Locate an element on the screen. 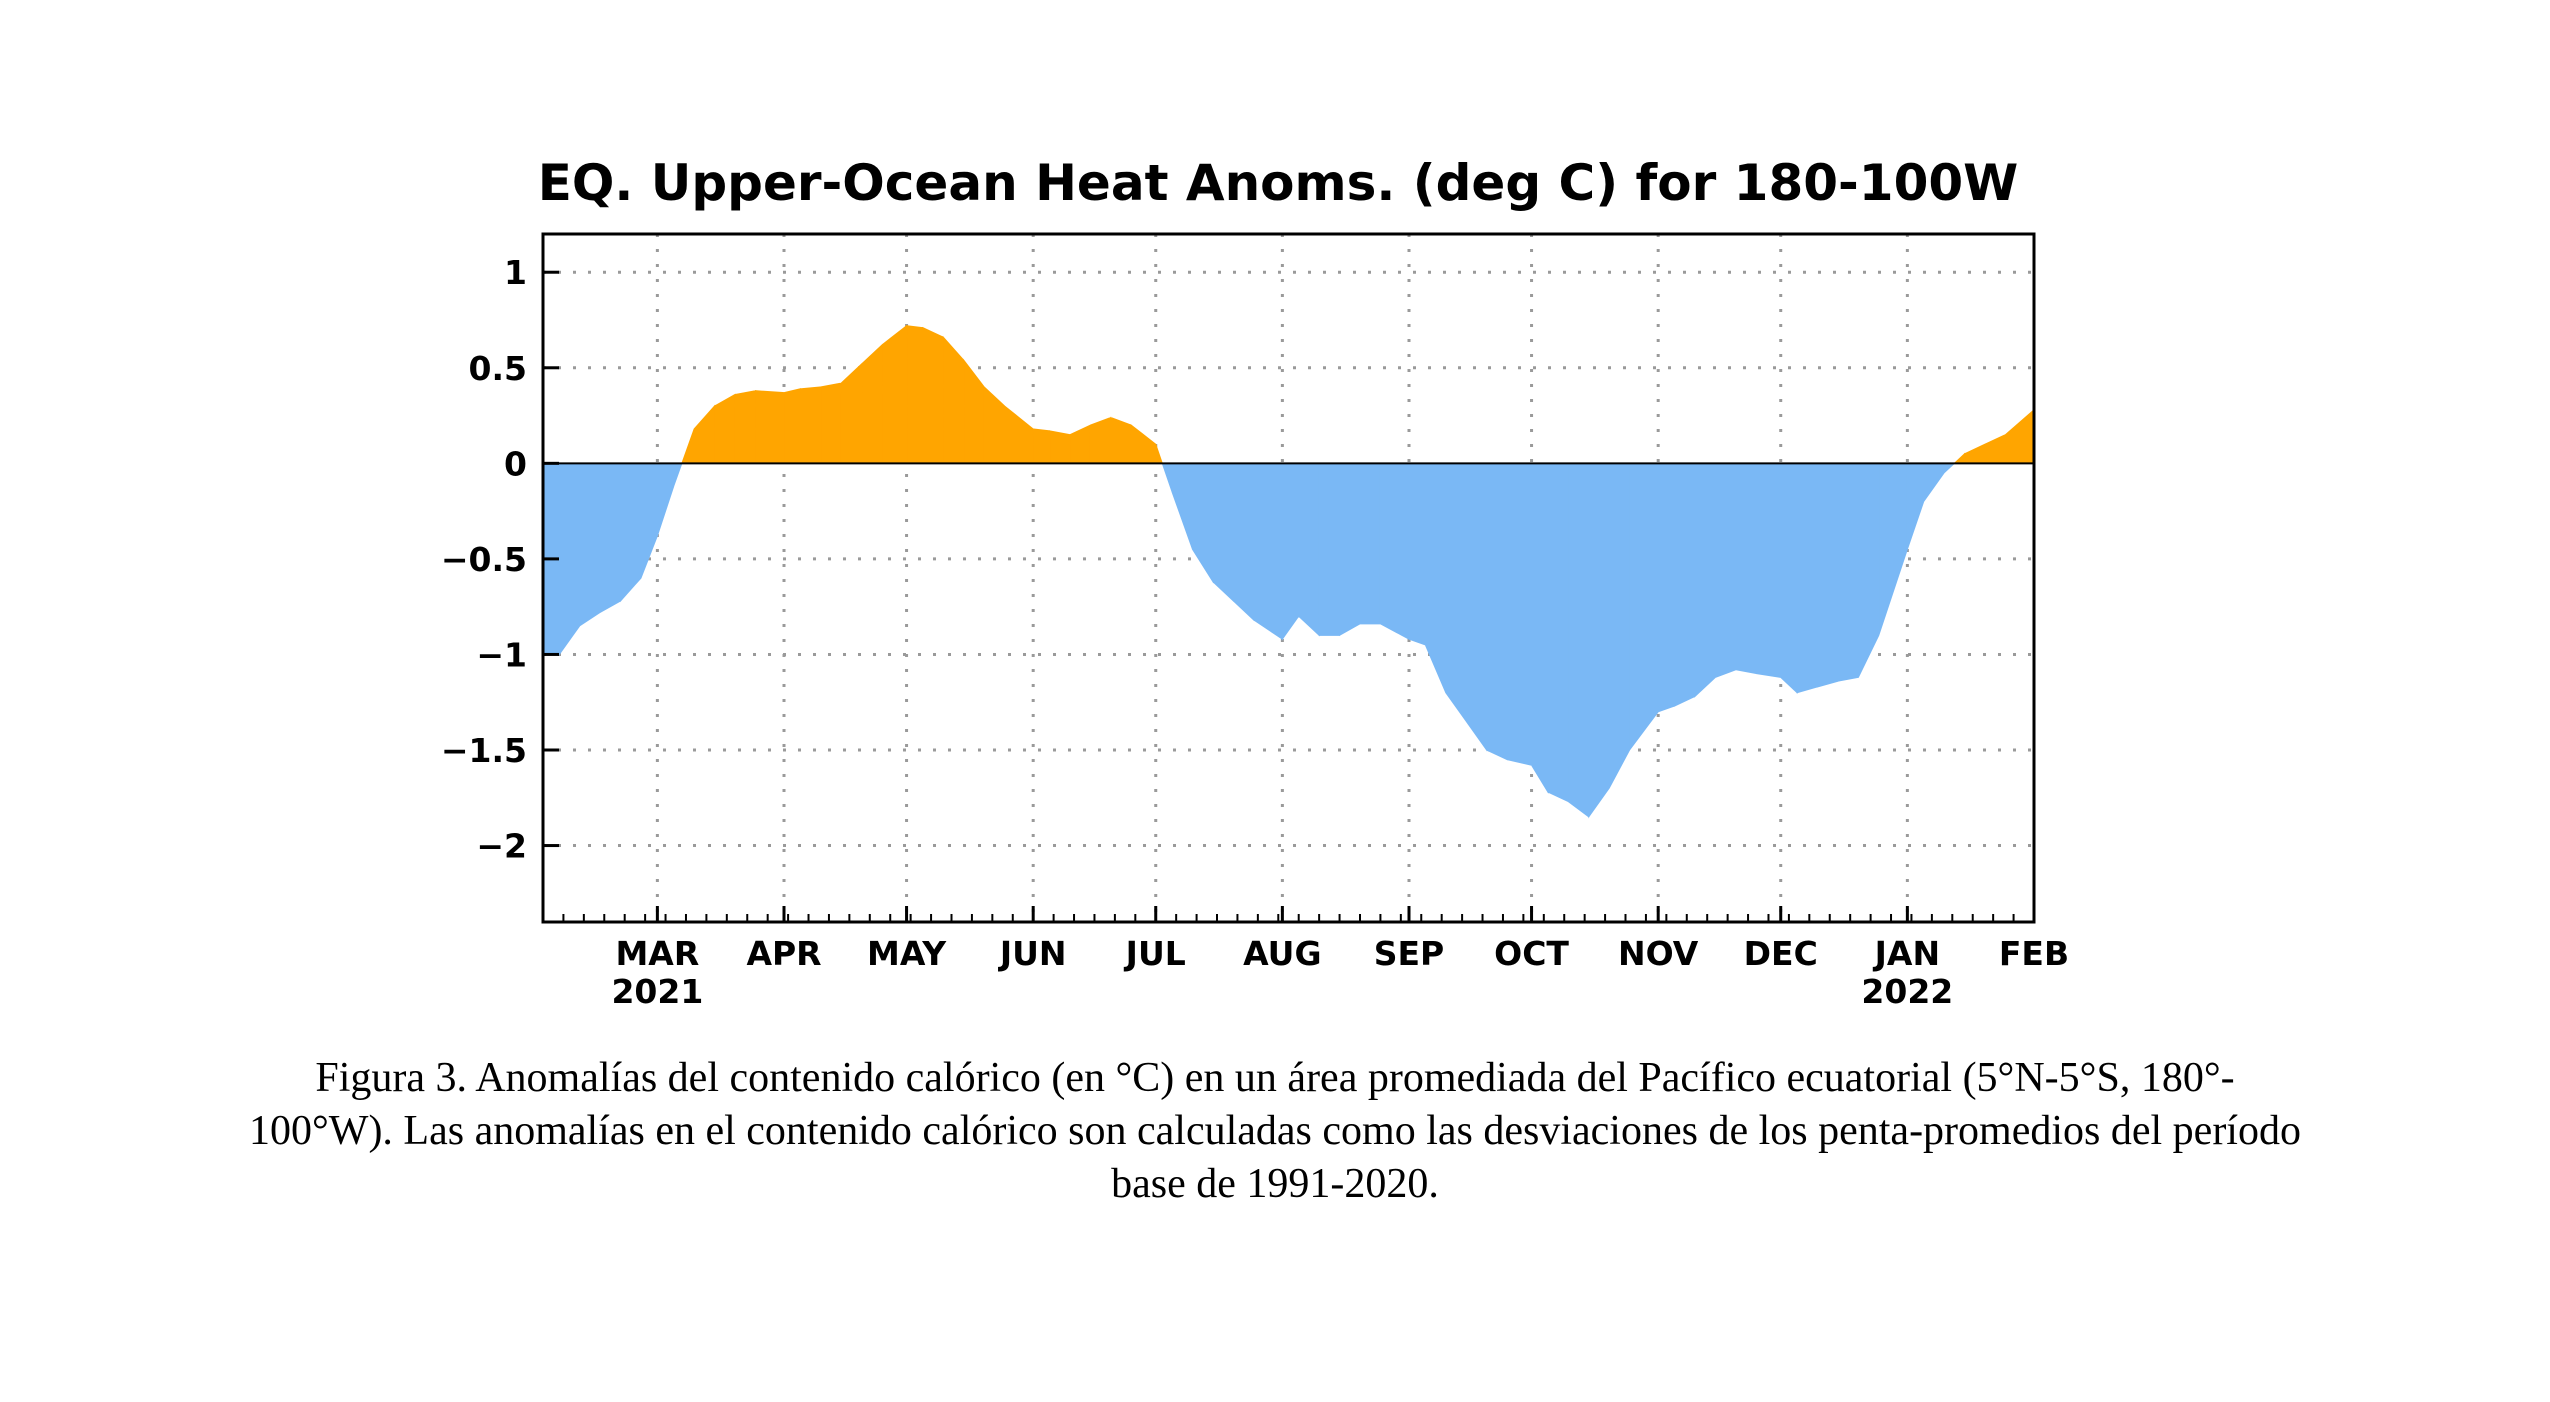 Image resolution: width=2550 pixels, height=1402 pixels. y-tick-label: 0 is located at coordinates (515, 463).